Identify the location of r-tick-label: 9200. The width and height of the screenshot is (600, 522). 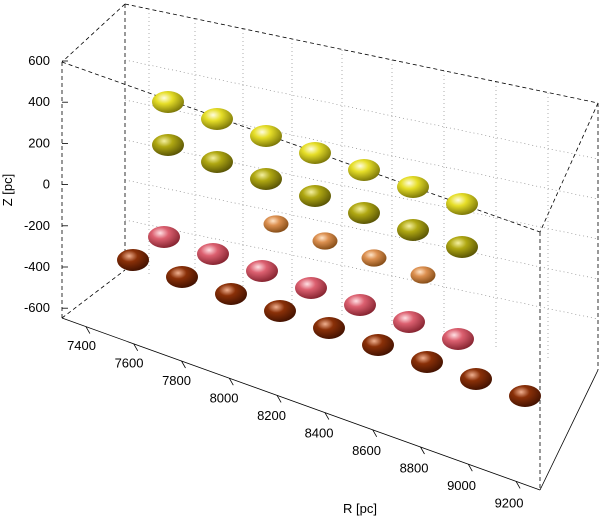
(509, 503).